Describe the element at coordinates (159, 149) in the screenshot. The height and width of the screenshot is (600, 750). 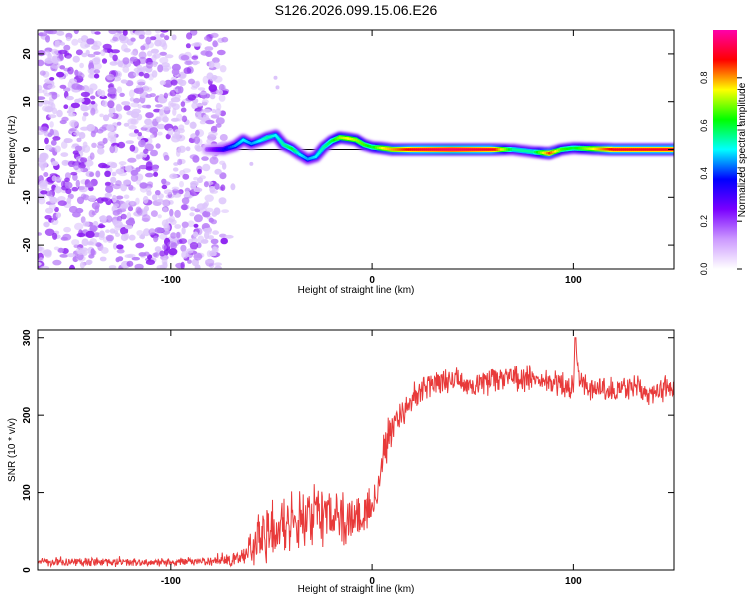
I see `noise-region` at that location.